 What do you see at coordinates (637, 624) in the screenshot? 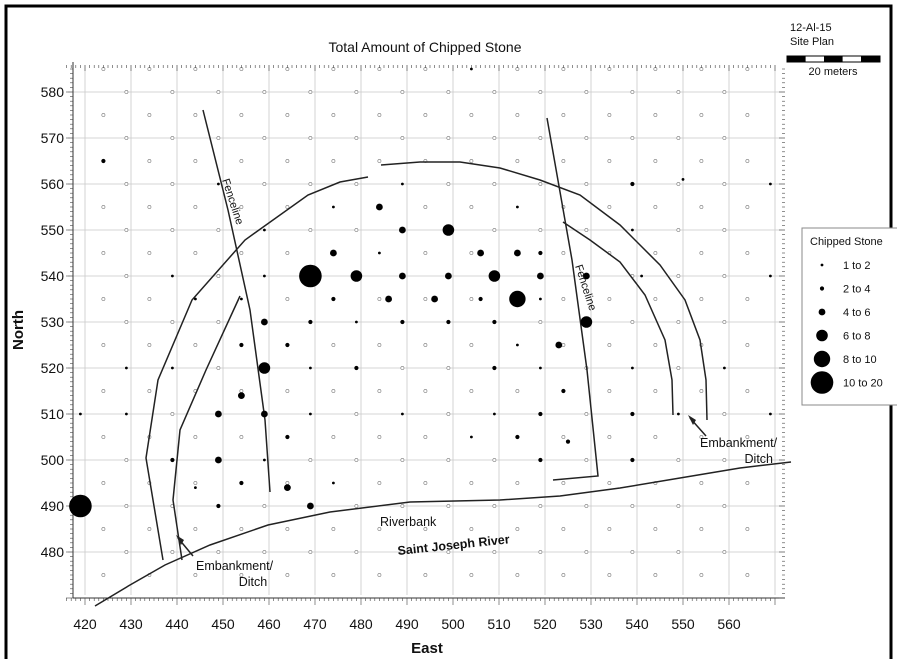
I see `x-tick-label: 540` at bounding box center [637, 624].